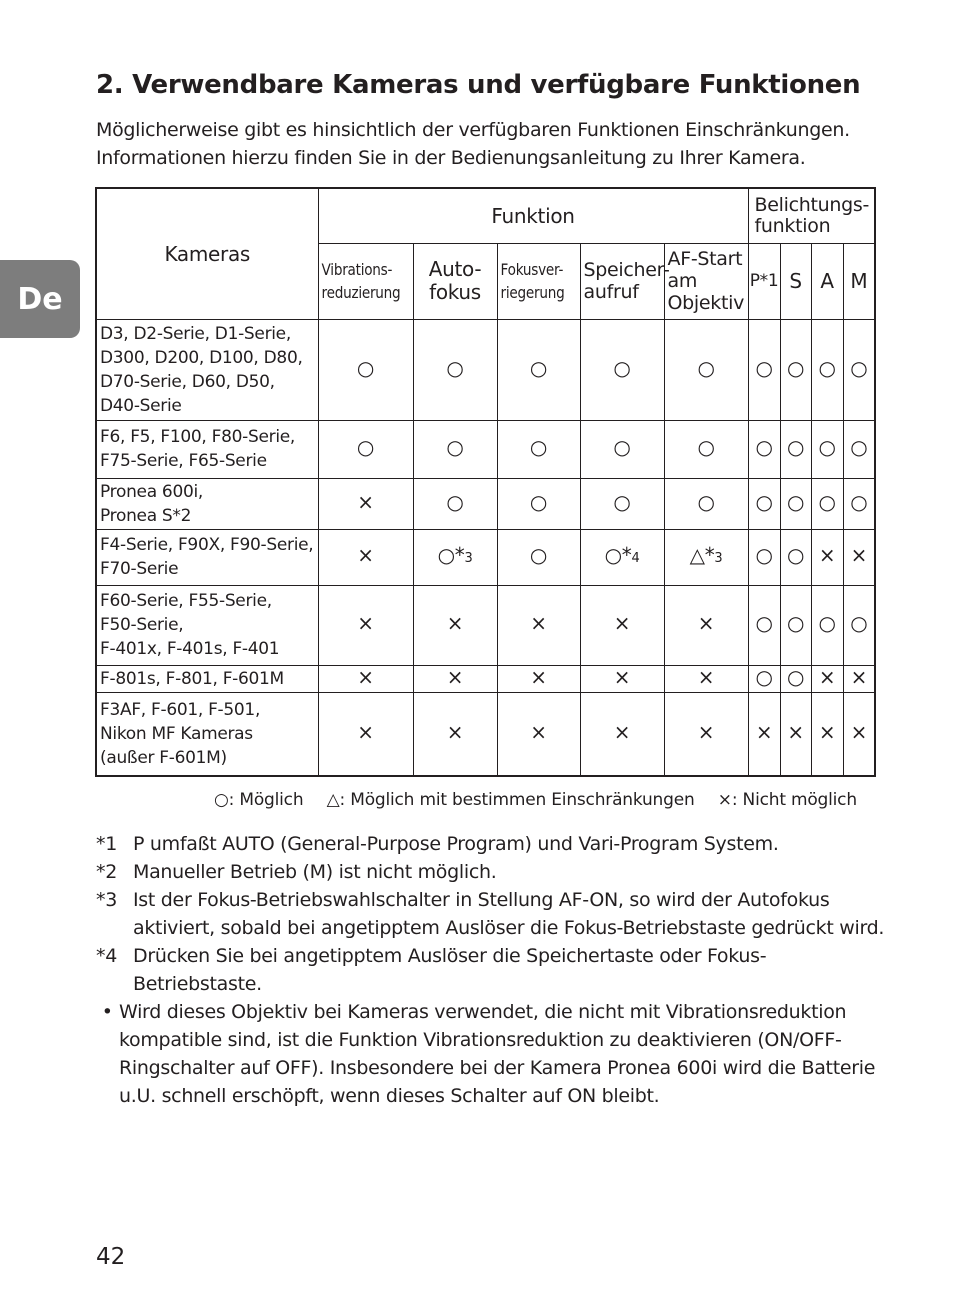 The width and height of the screenshot is (954, 1311). I want to click on compat-cell: ○*3, so click(455, 557).